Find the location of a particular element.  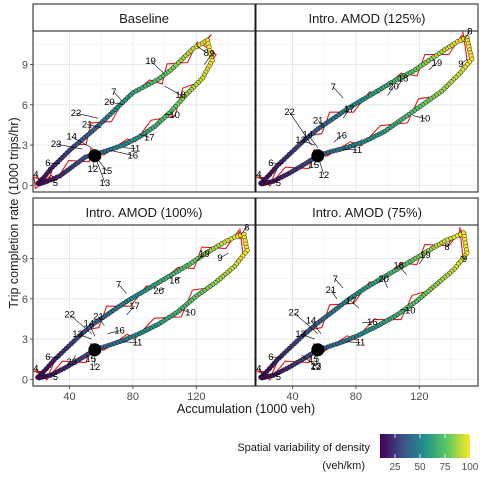

x-axis-title: Accumulation (1000 veh) is located at coordinates (246, 409).